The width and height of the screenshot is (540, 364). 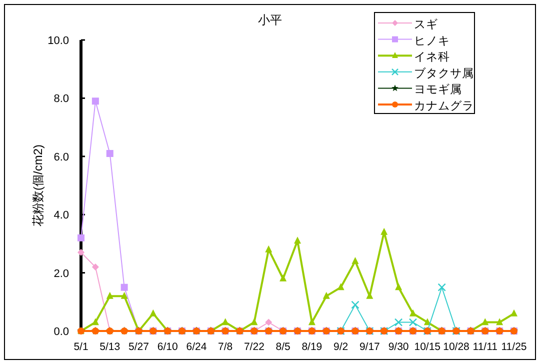 What do you see at coordinates (369, 347) in the screenshot?
I see `x-tick-label: 9/17` at bounding box center [369, 347].